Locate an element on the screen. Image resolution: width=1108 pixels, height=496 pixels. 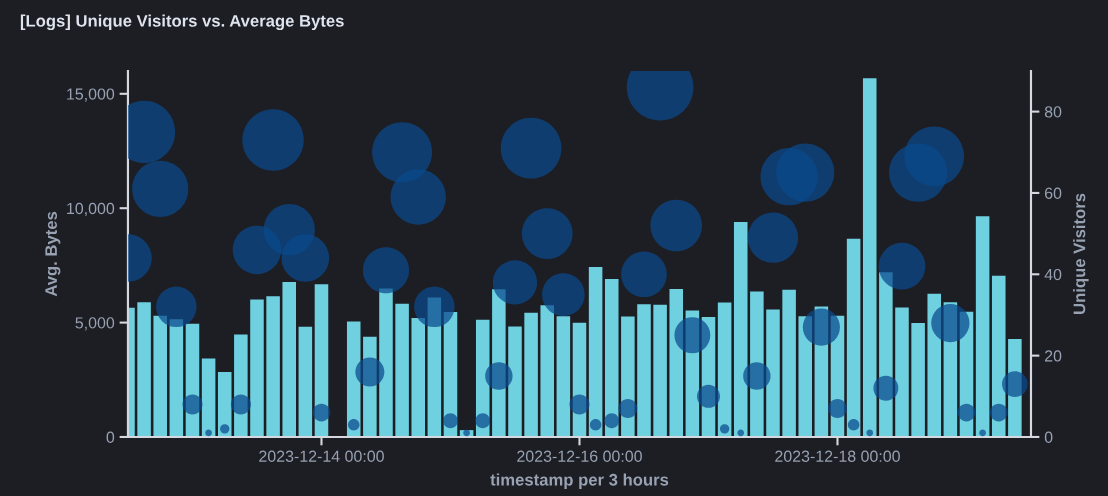
x-tick-label: 2023-12-14 00:00 is located at coordinates (321, 456).